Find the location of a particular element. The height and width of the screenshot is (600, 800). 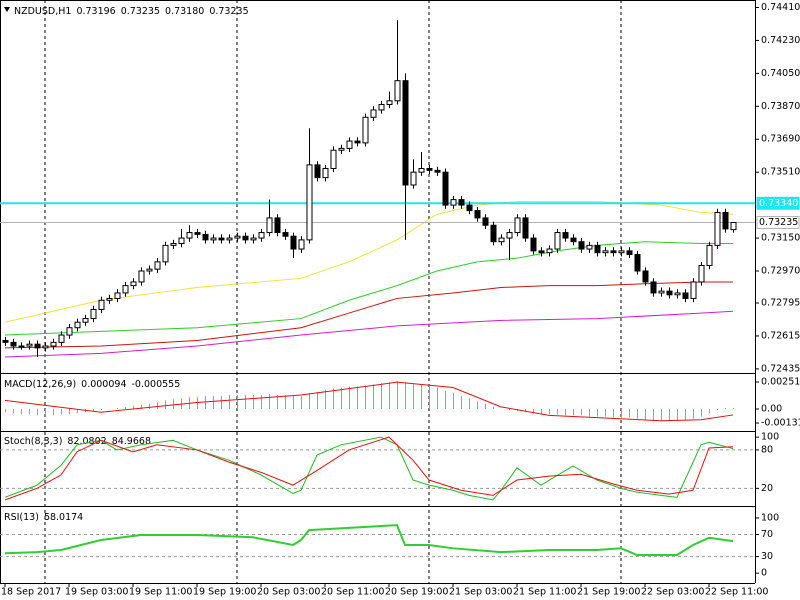

price-level-label: 0.73340 is located at coordinates (778, 203).